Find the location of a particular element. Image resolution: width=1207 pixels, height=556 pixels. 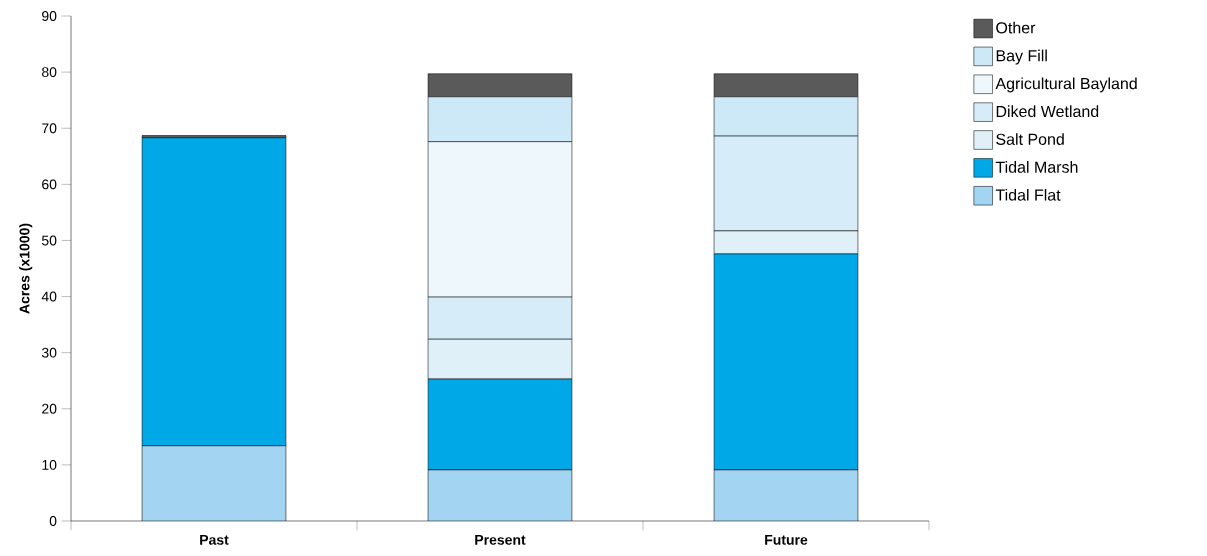

legend-label: Tidal Marsh is located at coordinates (1036, 167).